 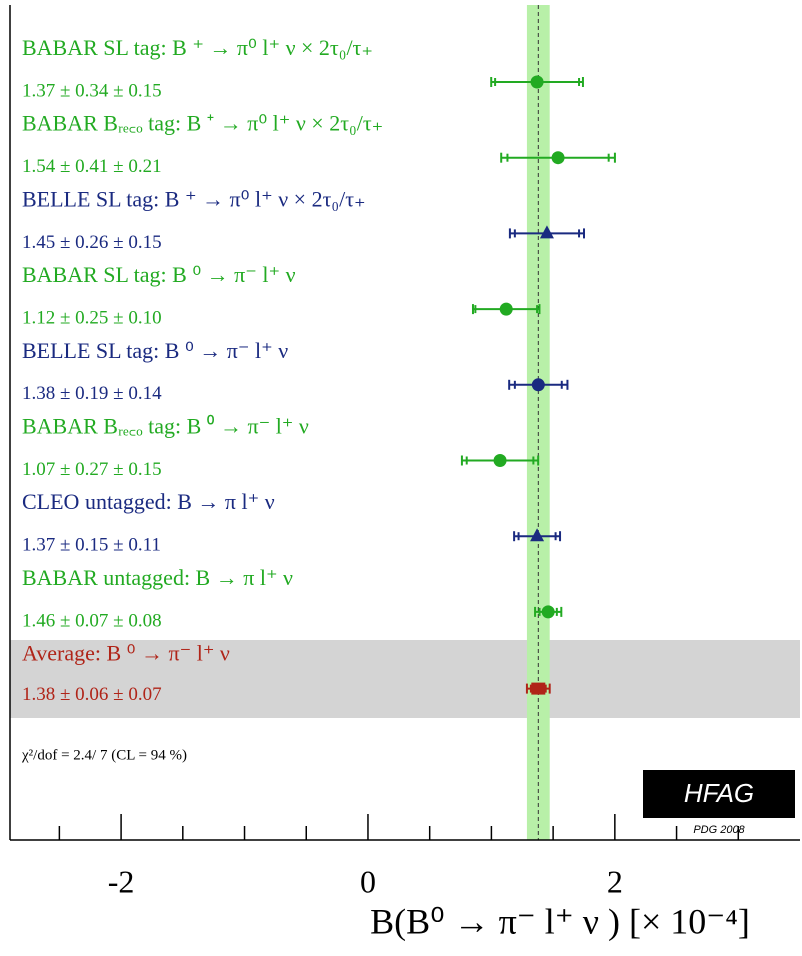 What do you see at coordinates (126, 653) in the screenshot?
I see `average-label: Average: B ⁰ → π⁻ l⁺ ν` at bounding box center [126, 653].